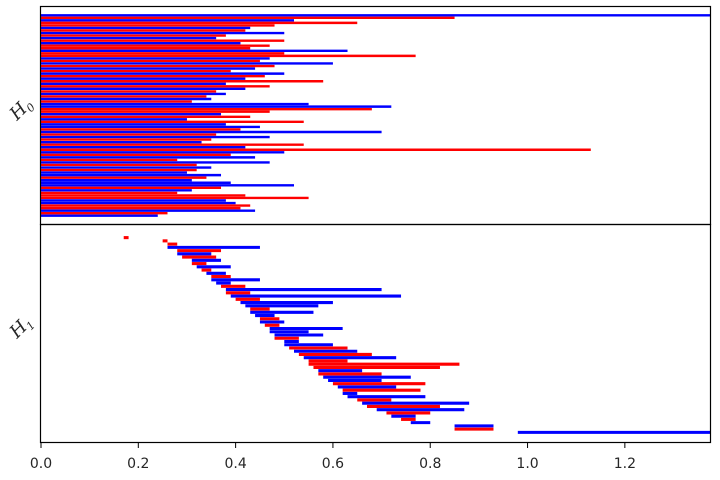  I want to click on x-tick-label-1: 0.2, so click(138, 464).